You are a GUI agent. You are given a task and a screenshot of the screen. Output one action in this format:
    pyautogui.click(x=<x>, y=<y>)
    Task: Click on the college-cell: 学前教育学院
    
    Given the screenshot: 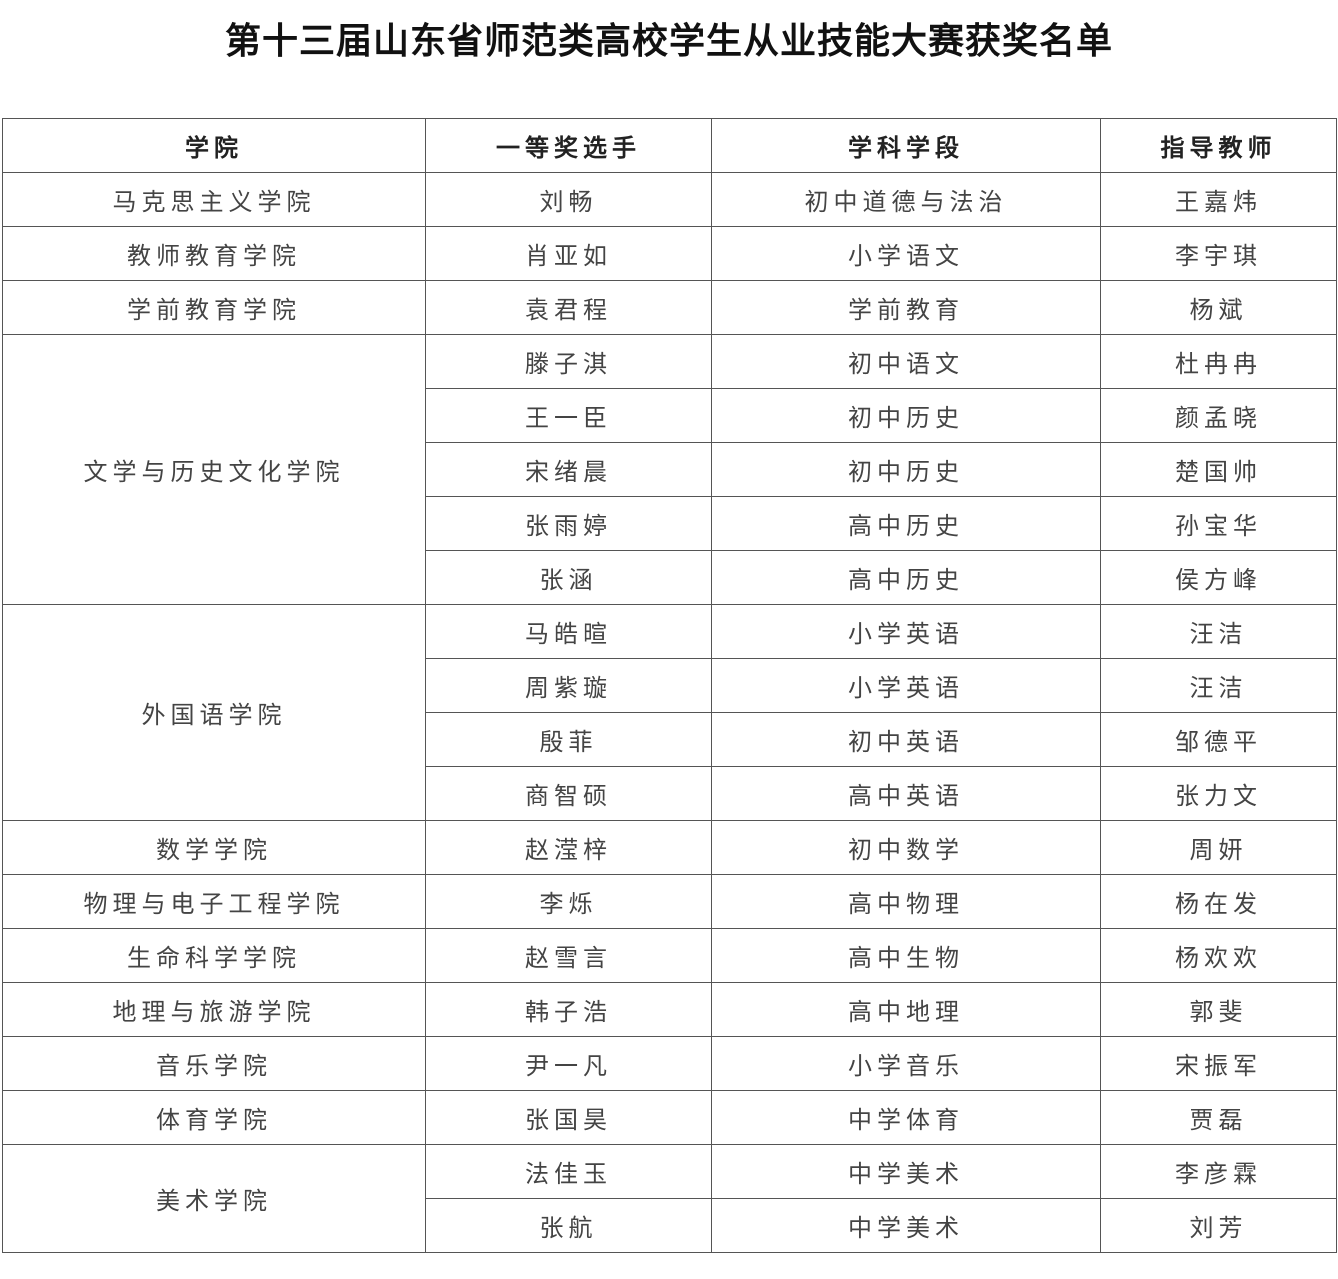 What is the action you would take?
    pyautogui.click(x=214, y=307)
    